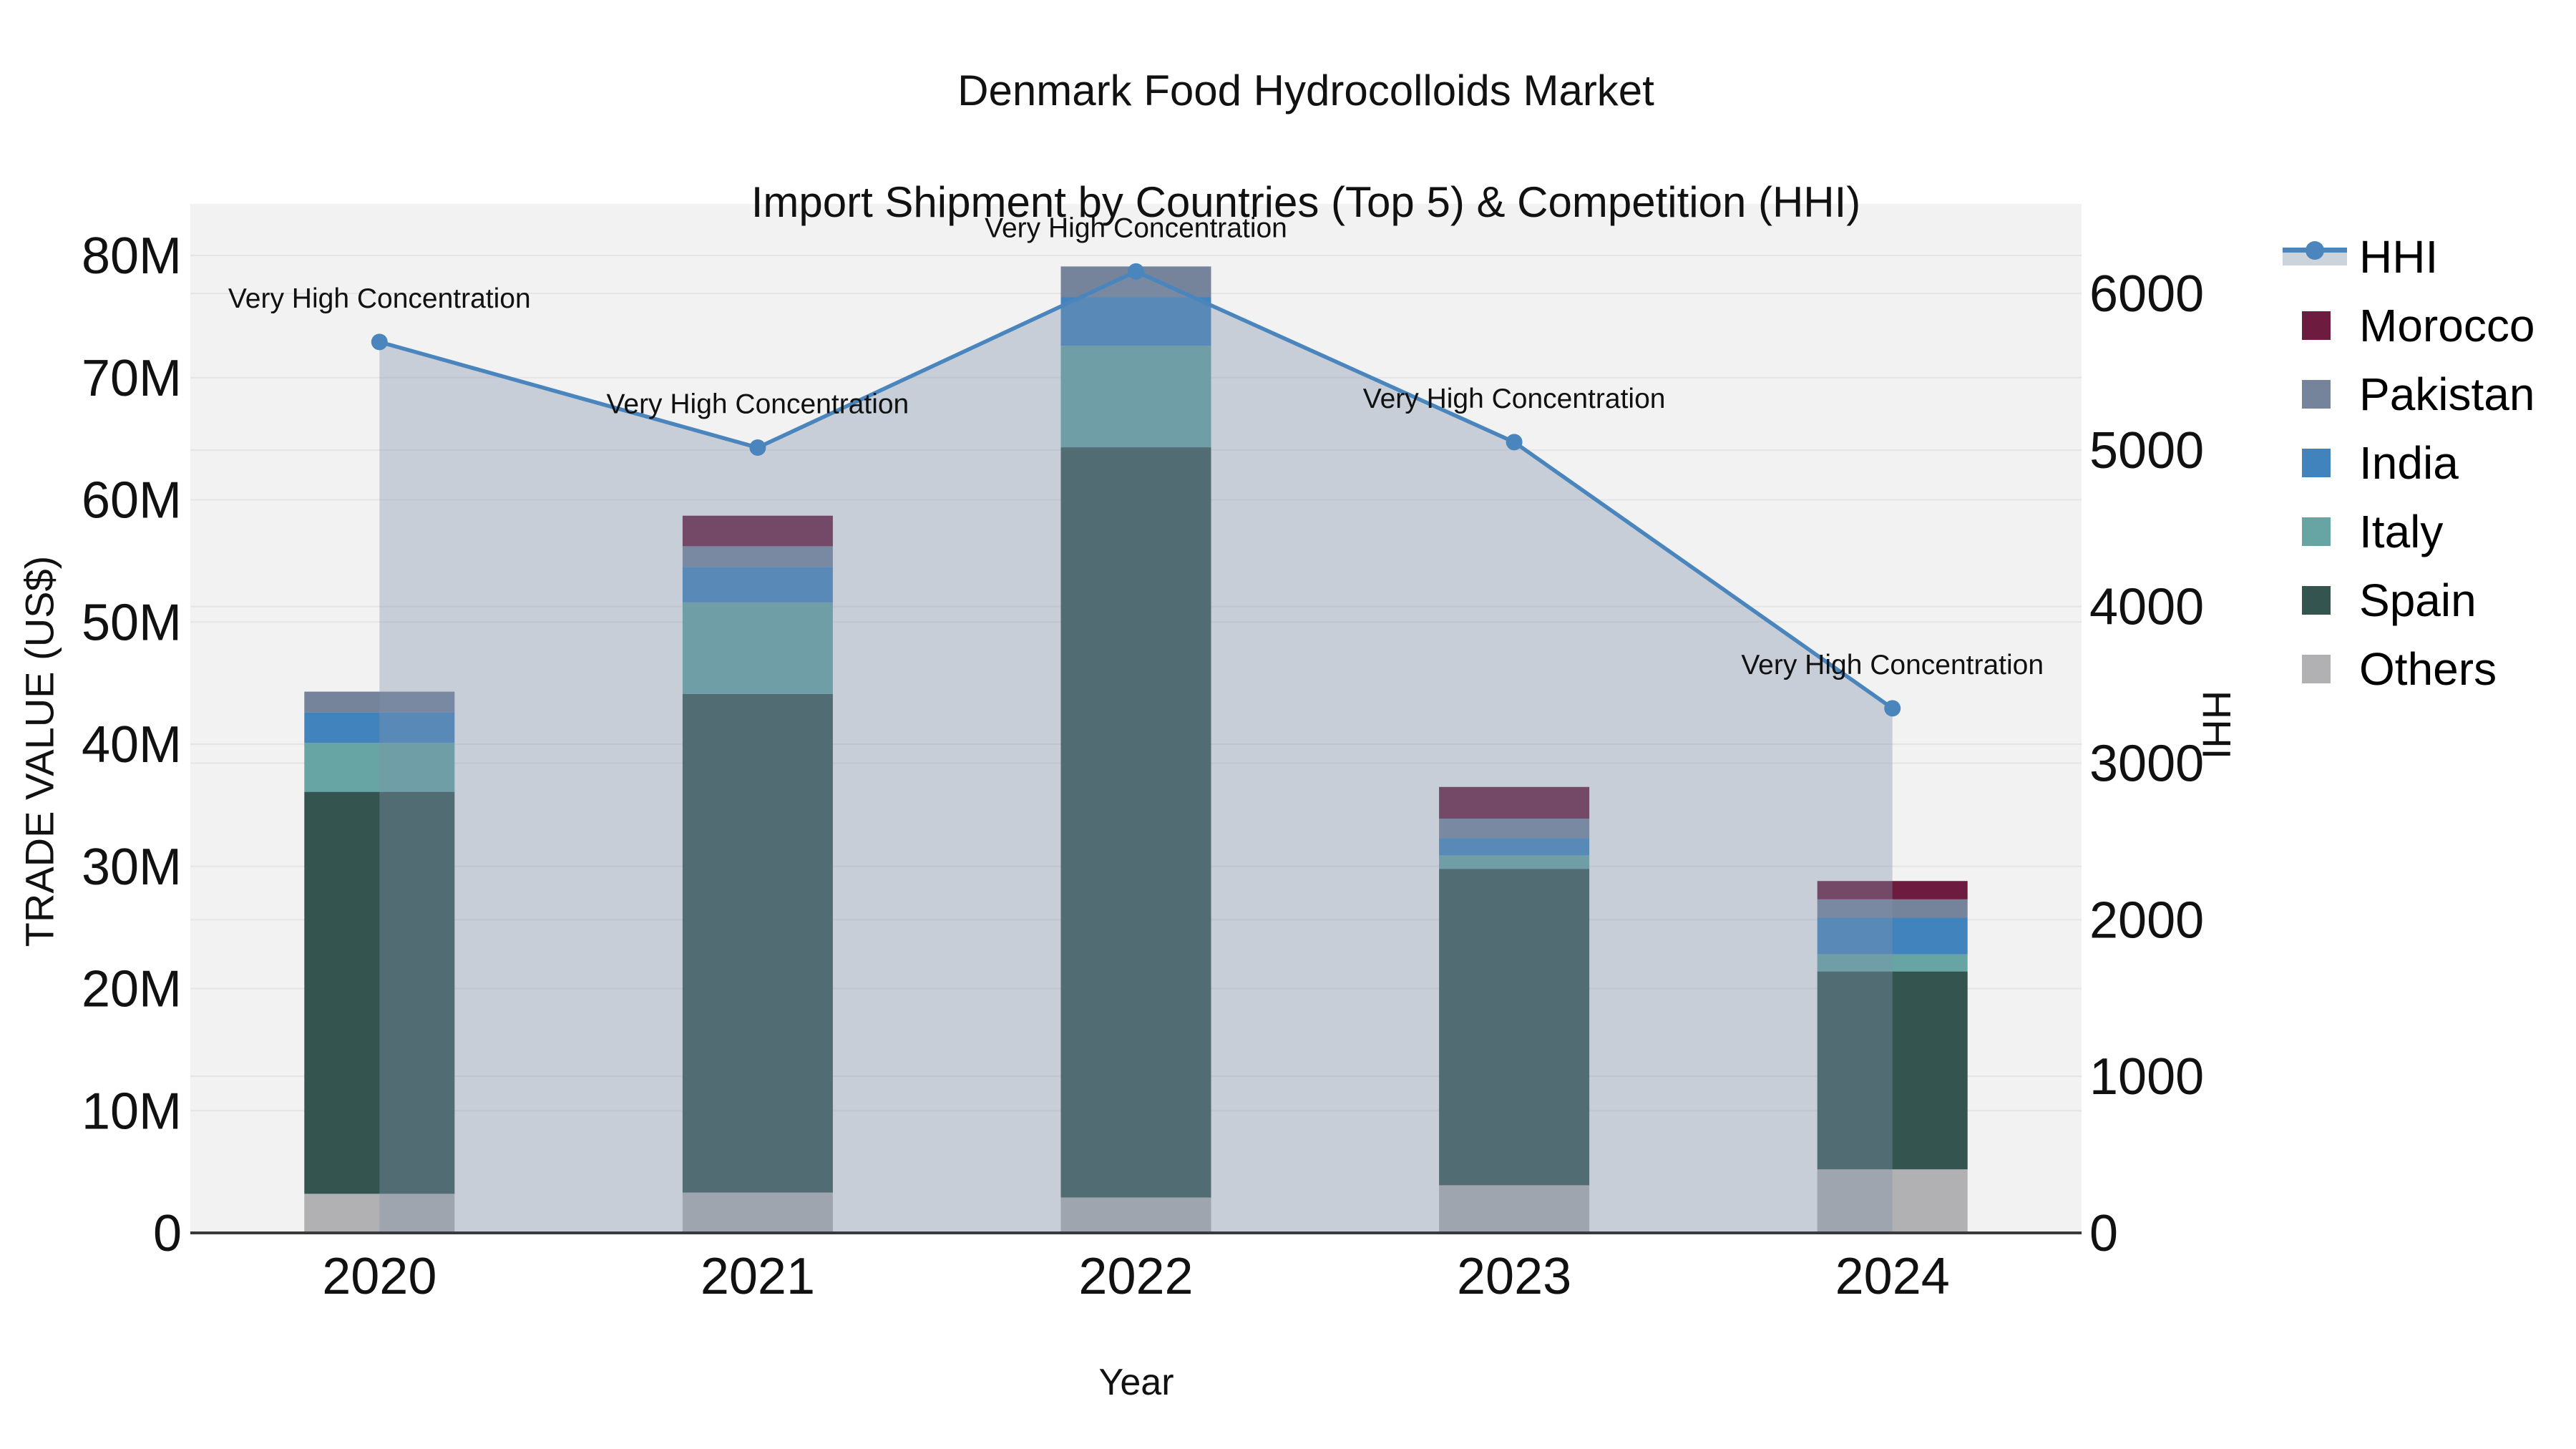  What do you see at coordinates (1892, 708) in the screenshot?
I see `hhi-marker-2024` at bounding box center [1892, 708].